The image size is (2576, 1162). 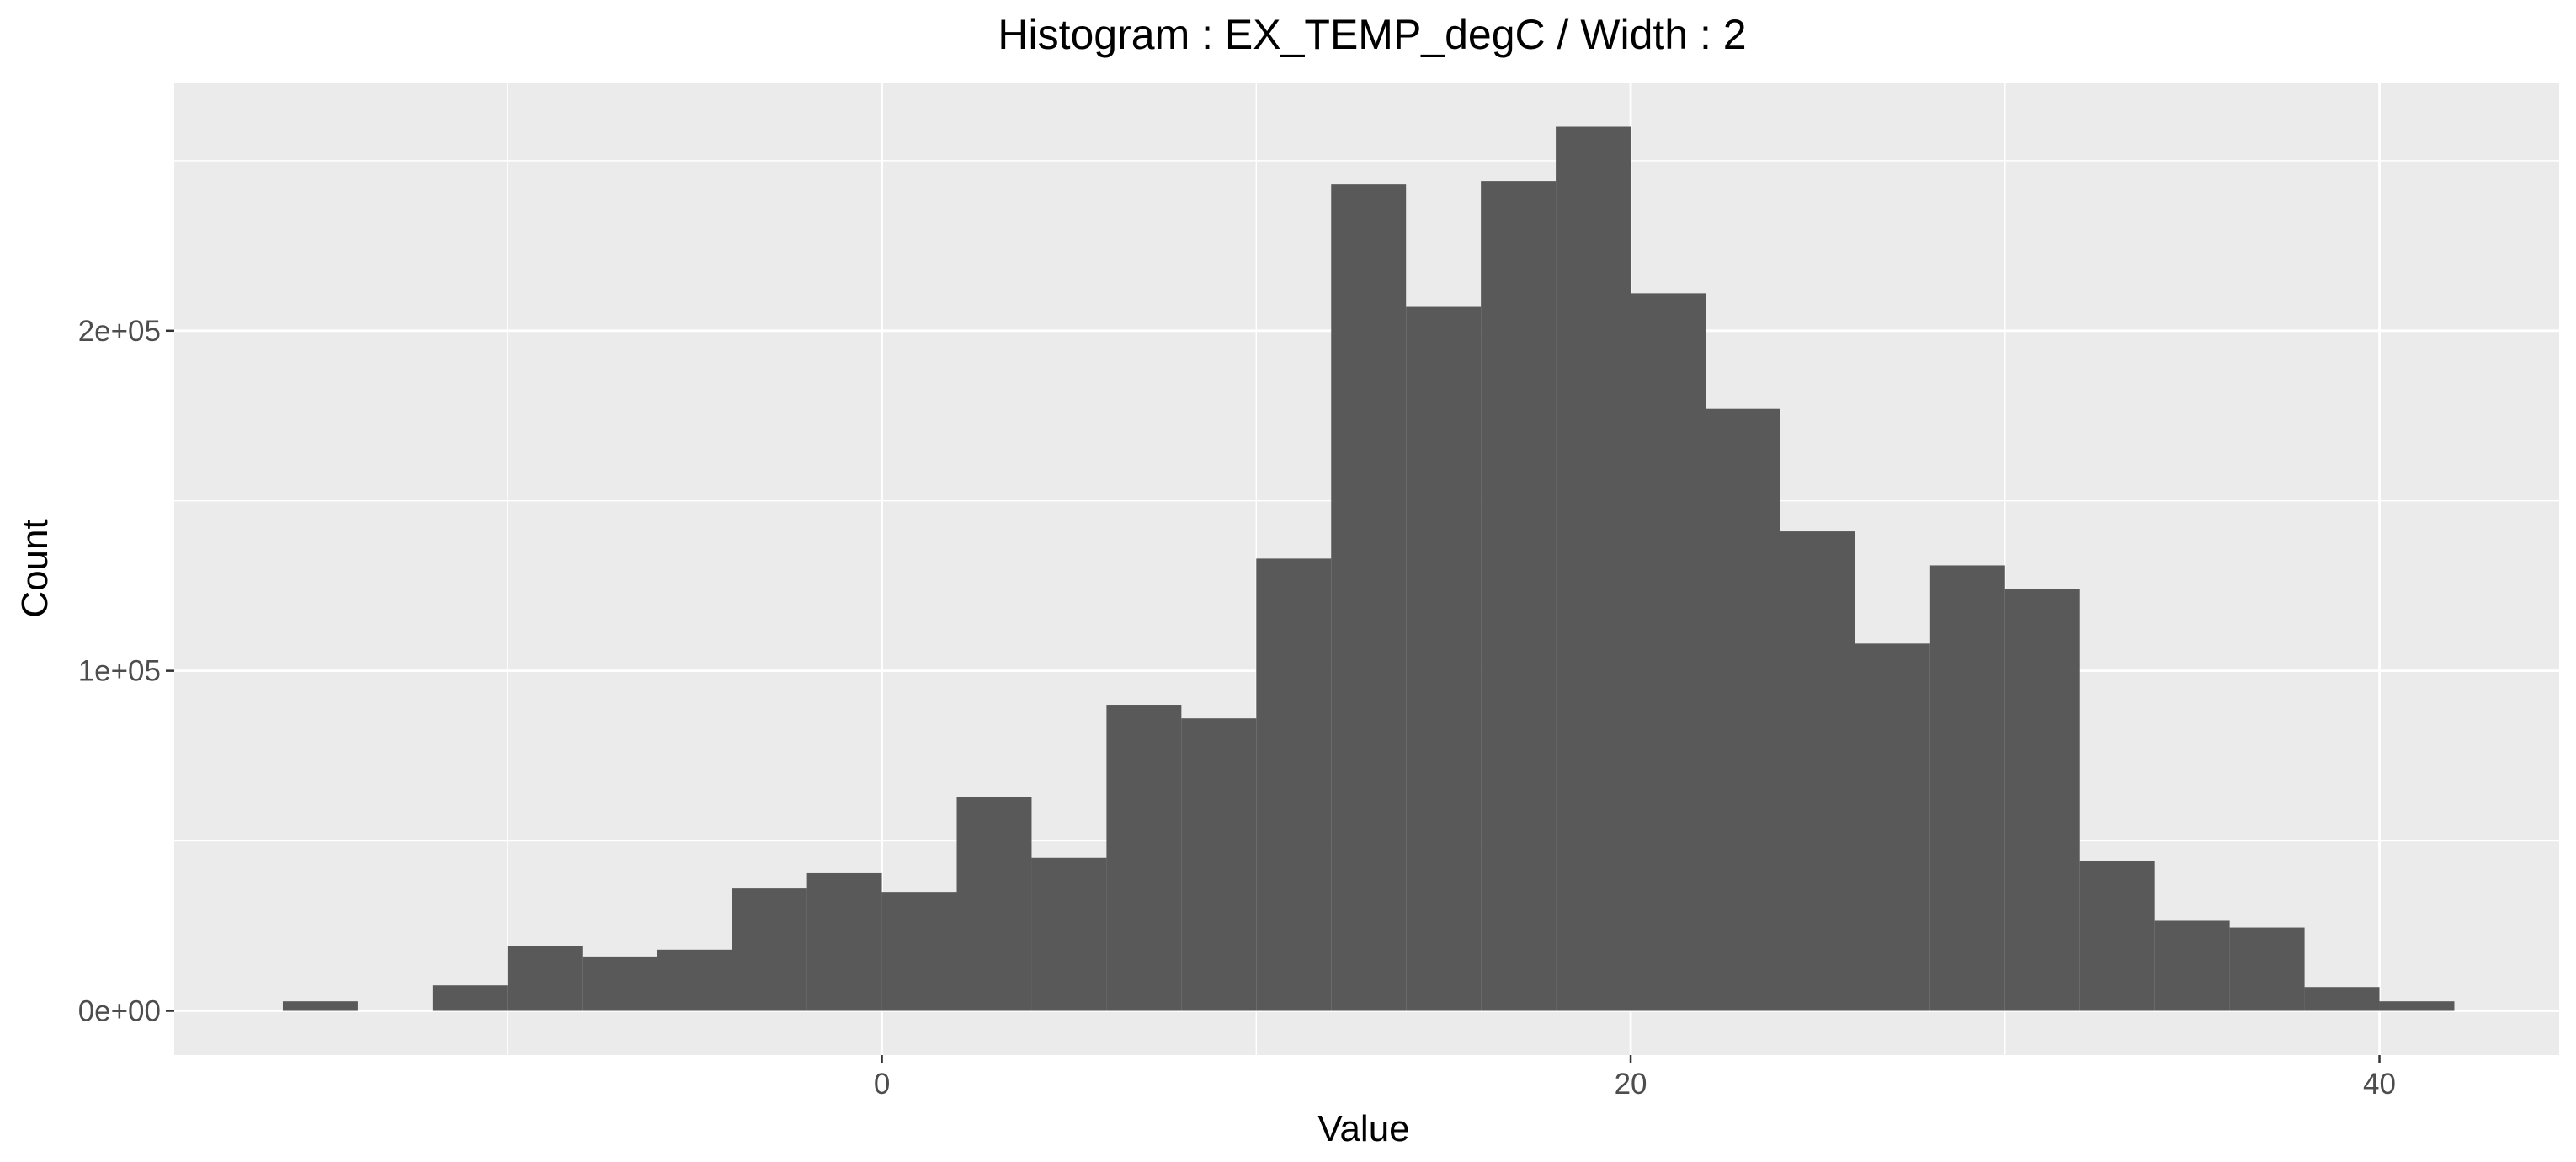 I want to click on x-tick-label: 0, so click(x=882, y=1084).